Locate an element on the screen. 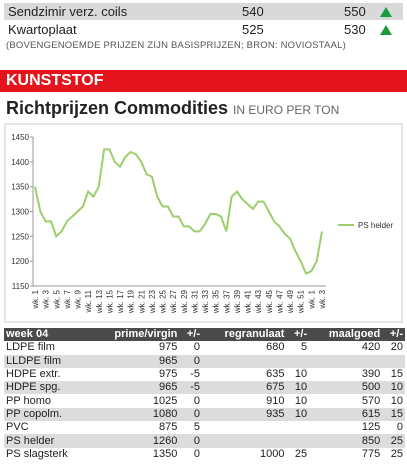  y-tick-label: 1250 is located at coordinates (20, 236).